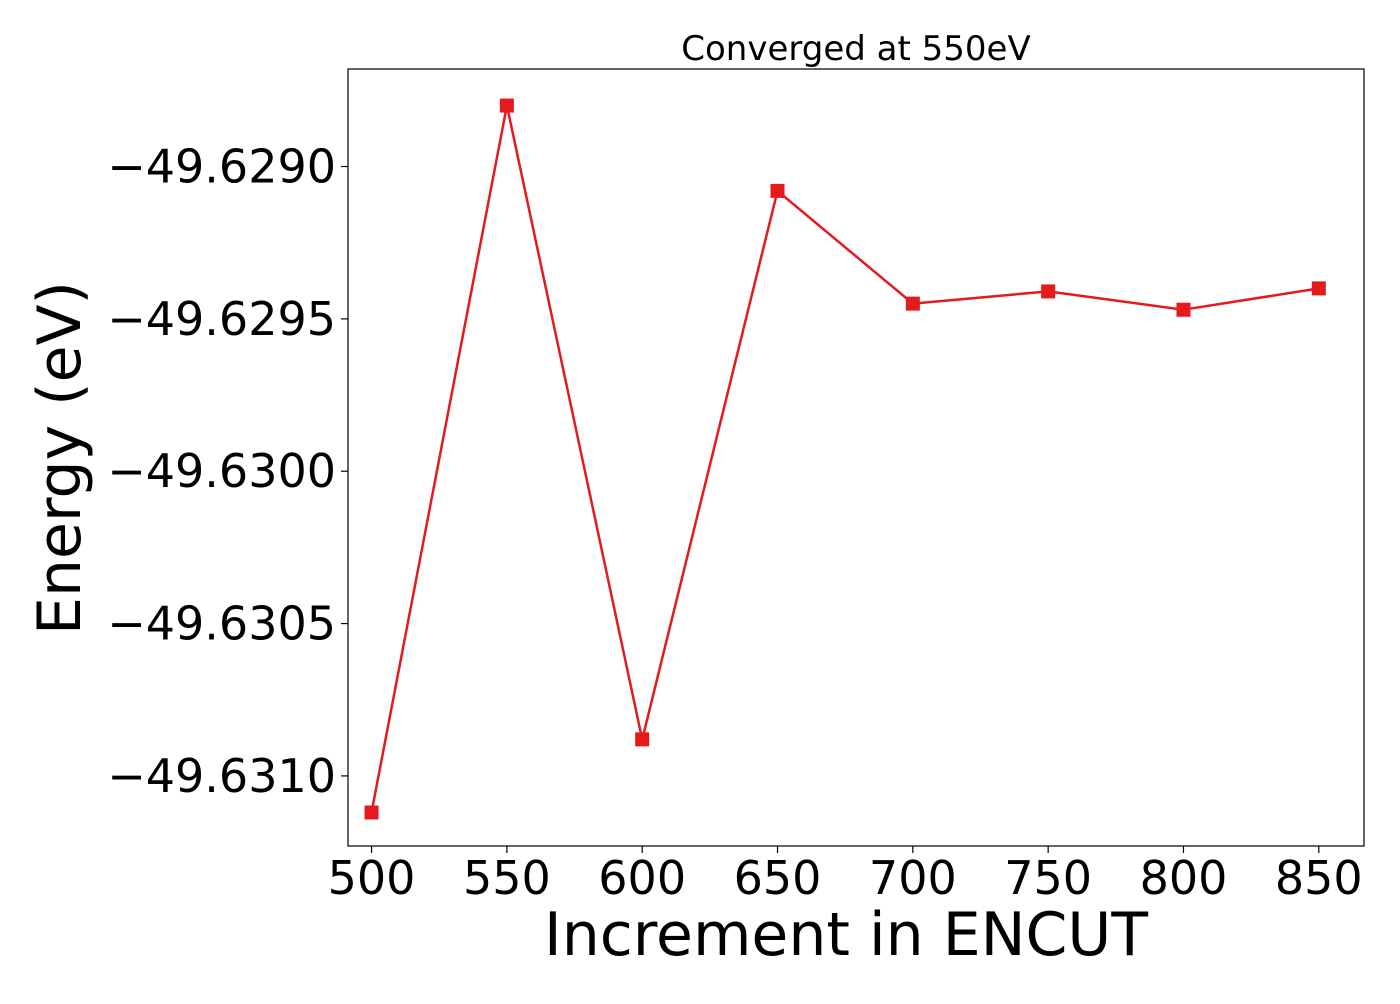 This screenshot has width=1400, height=1004. I want to click on y-axis-ticks: −49.6290 −49.6295 −49.6300 −49.6305 −49.6310, so click(227, 471).